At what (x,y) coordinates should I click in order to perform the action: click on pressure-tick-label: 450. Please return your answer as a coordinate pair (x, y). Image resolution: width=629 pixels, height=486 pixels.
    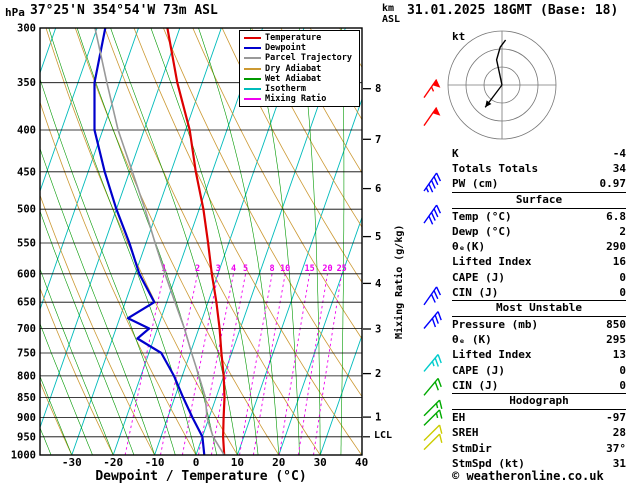
    Looking at the image, I should click on (26, 172).